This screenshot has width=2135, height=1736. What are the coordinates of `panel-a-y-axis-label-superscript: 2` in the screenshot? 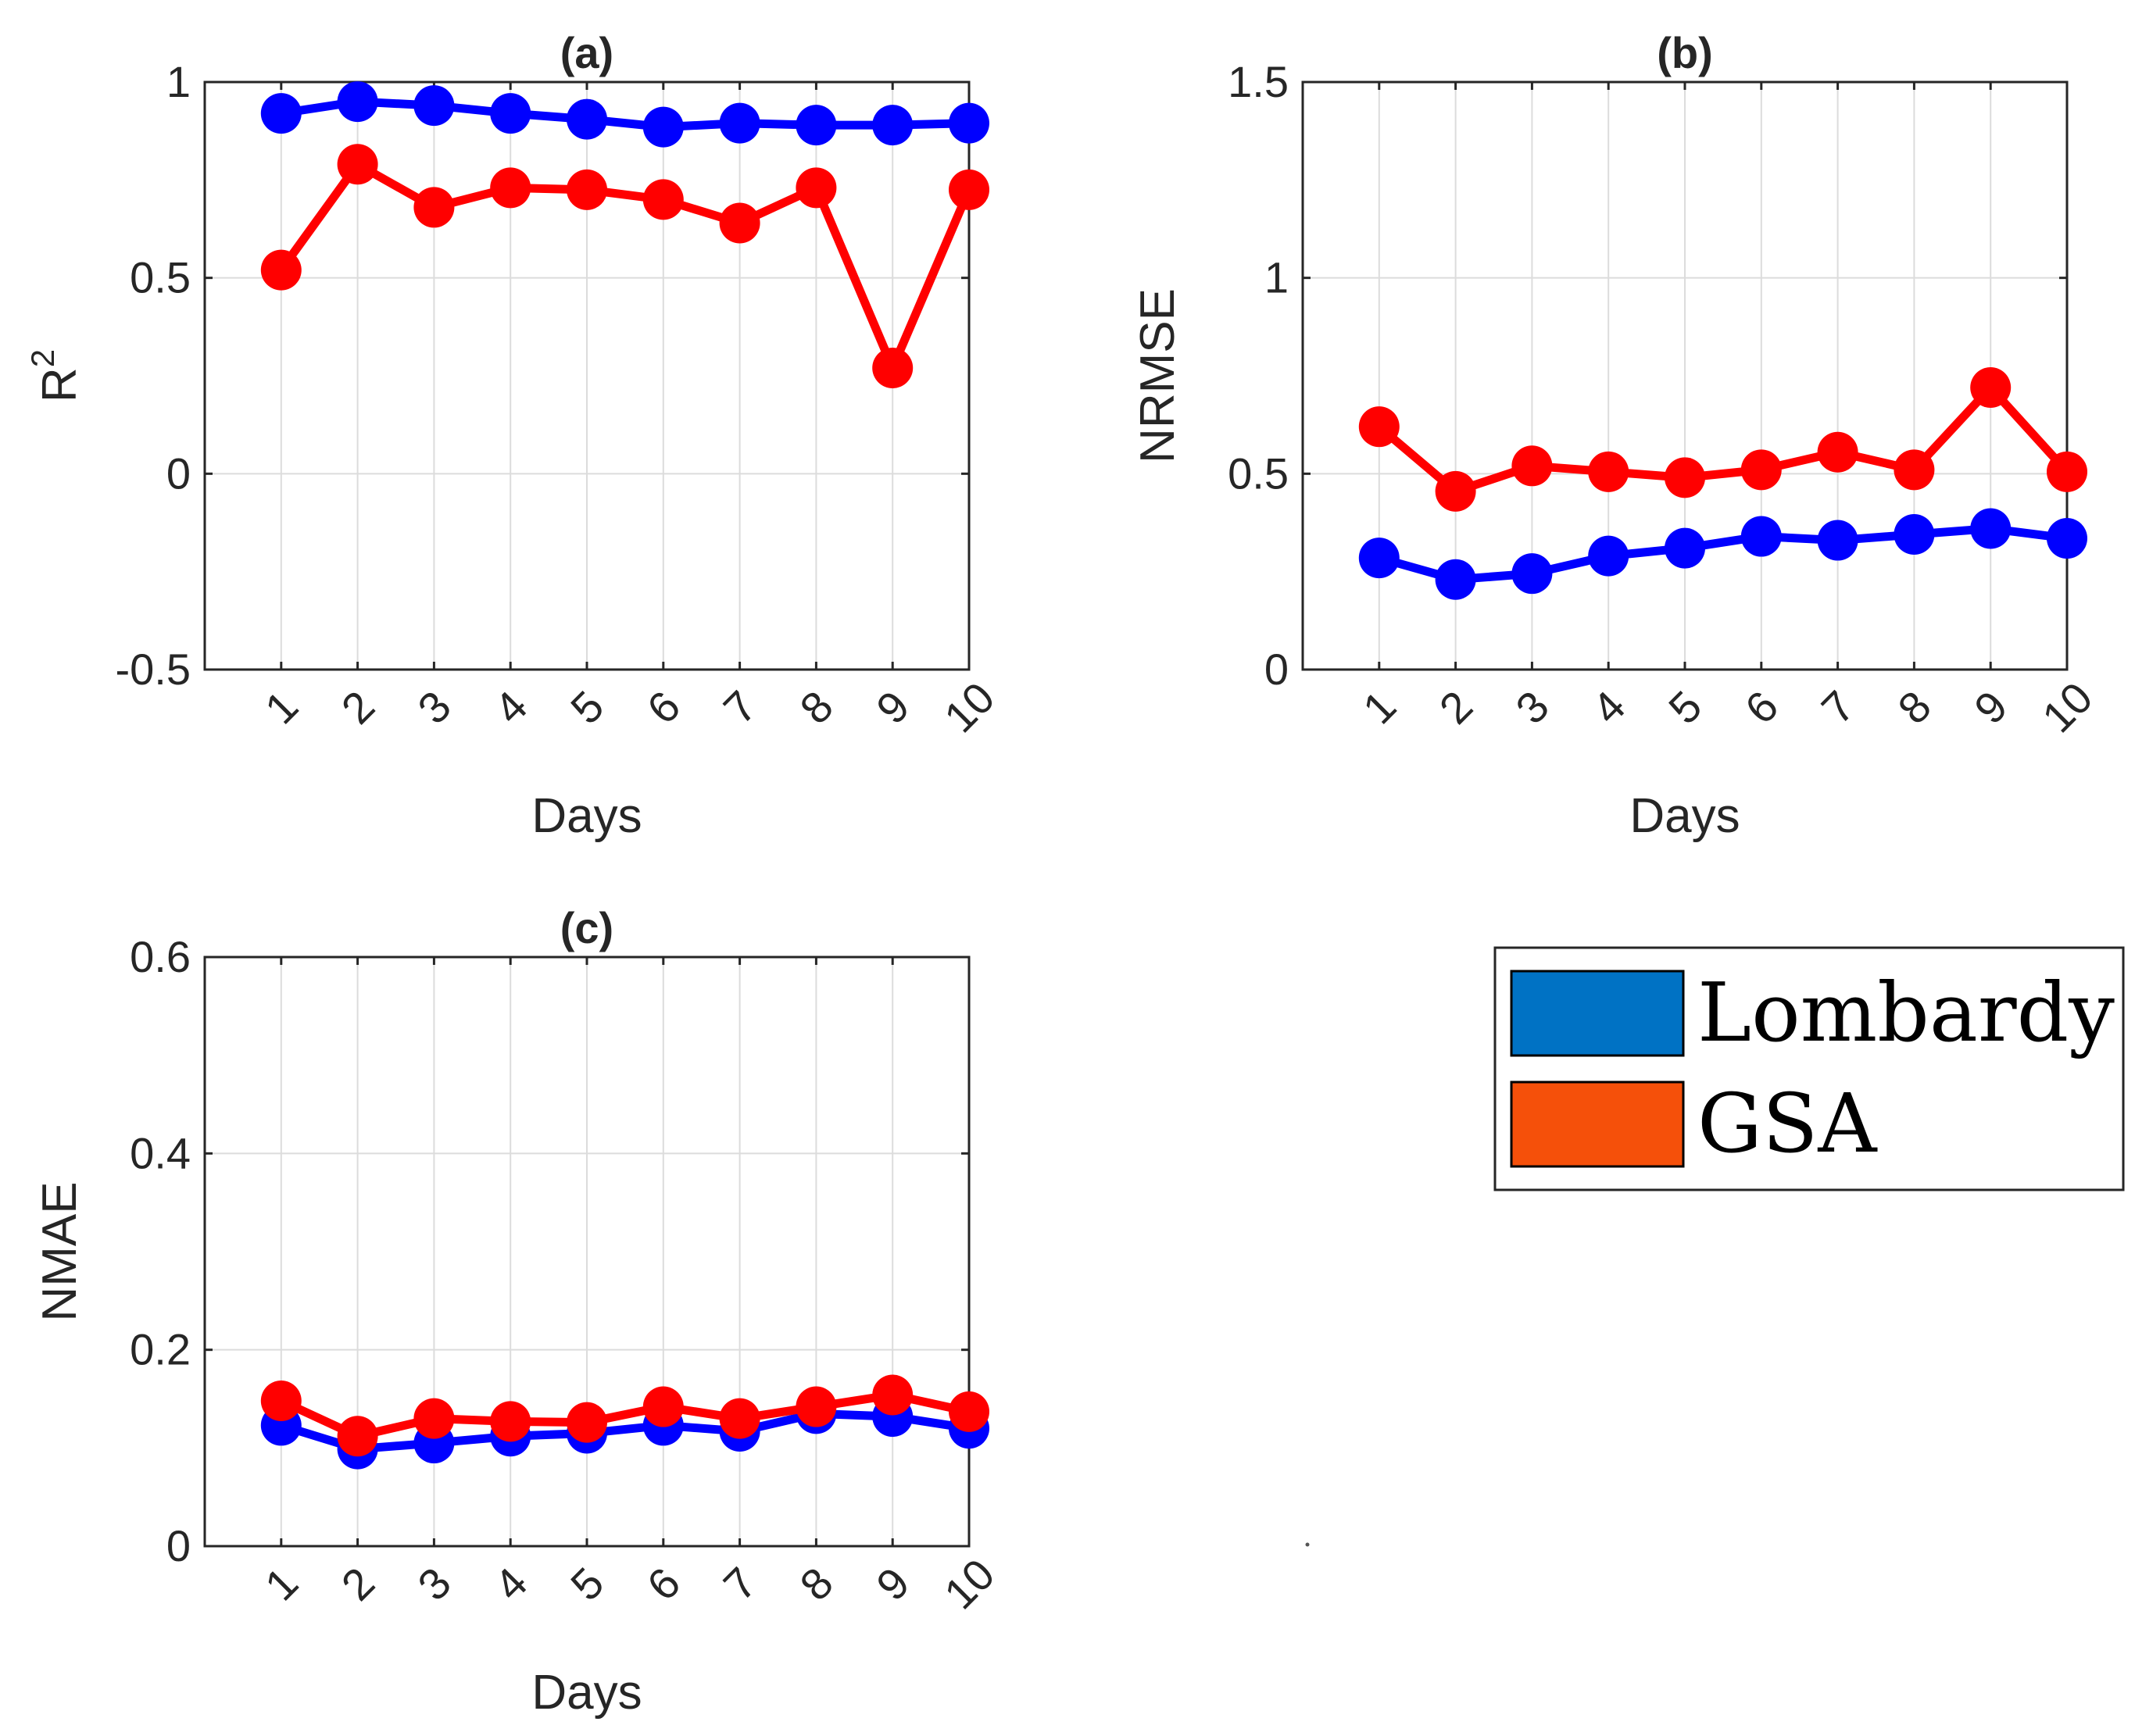 It's located at (42, 358).